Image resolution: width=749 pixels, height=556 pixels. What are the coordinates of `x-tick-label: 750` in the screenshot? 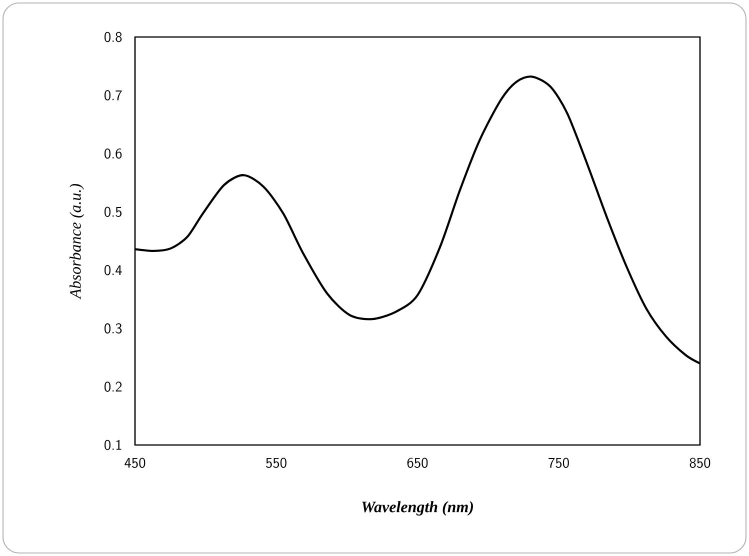 It's located at (558, 463).